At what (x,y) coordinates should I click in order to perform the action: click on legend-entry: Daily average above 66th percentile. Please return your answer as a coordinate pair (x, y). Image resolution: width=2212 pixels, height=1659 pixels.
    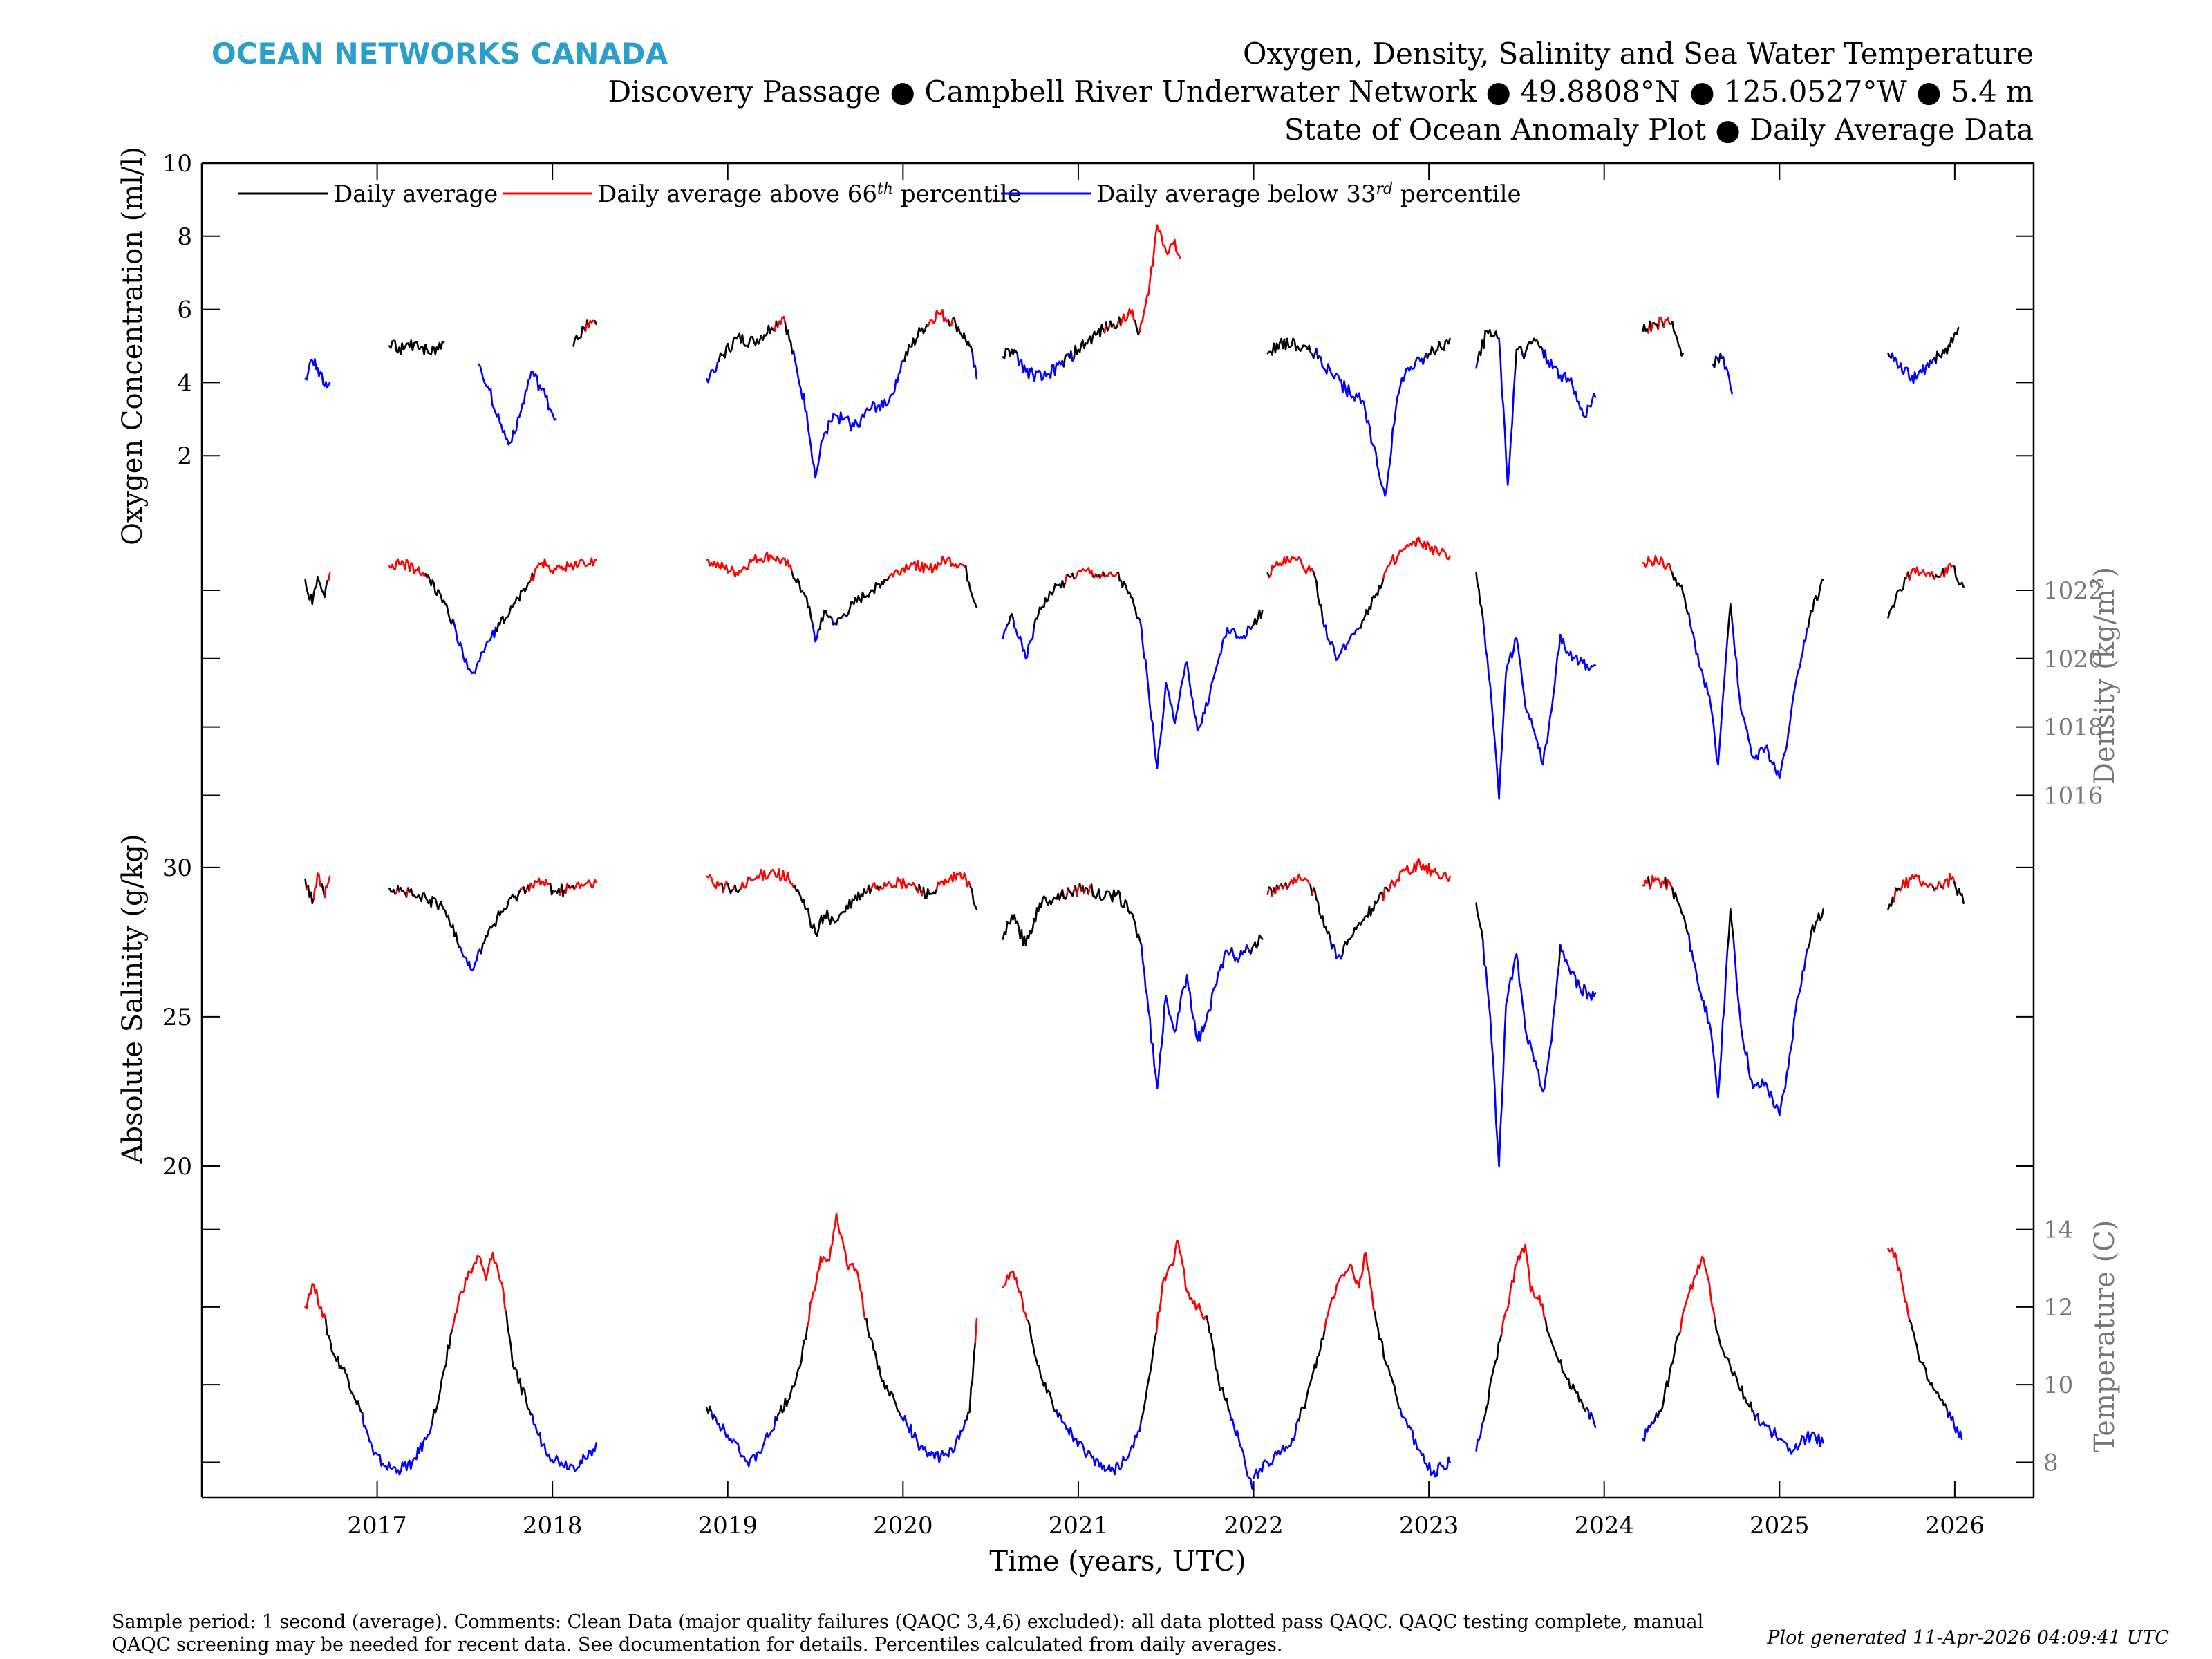
    Looking at the image, I should click on (810, 194).